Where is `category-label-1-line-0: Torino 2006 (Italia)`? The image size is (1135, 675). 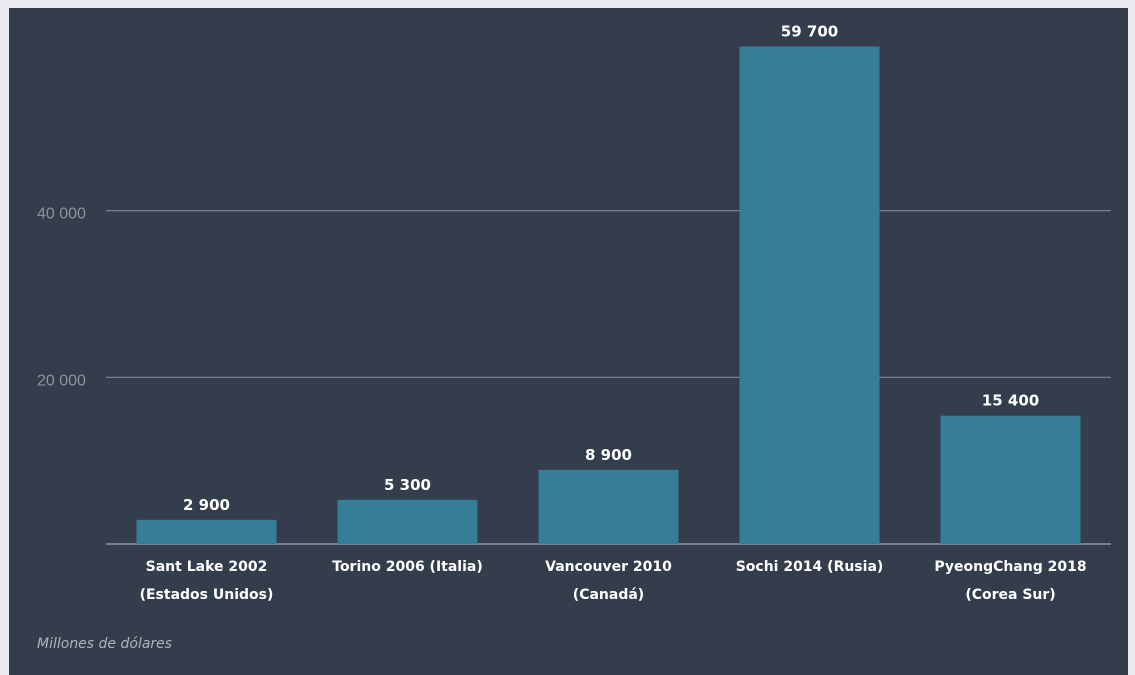
category-label-1-line-0: Torino 2006 (Italia) is located at coordinates (407, 567).